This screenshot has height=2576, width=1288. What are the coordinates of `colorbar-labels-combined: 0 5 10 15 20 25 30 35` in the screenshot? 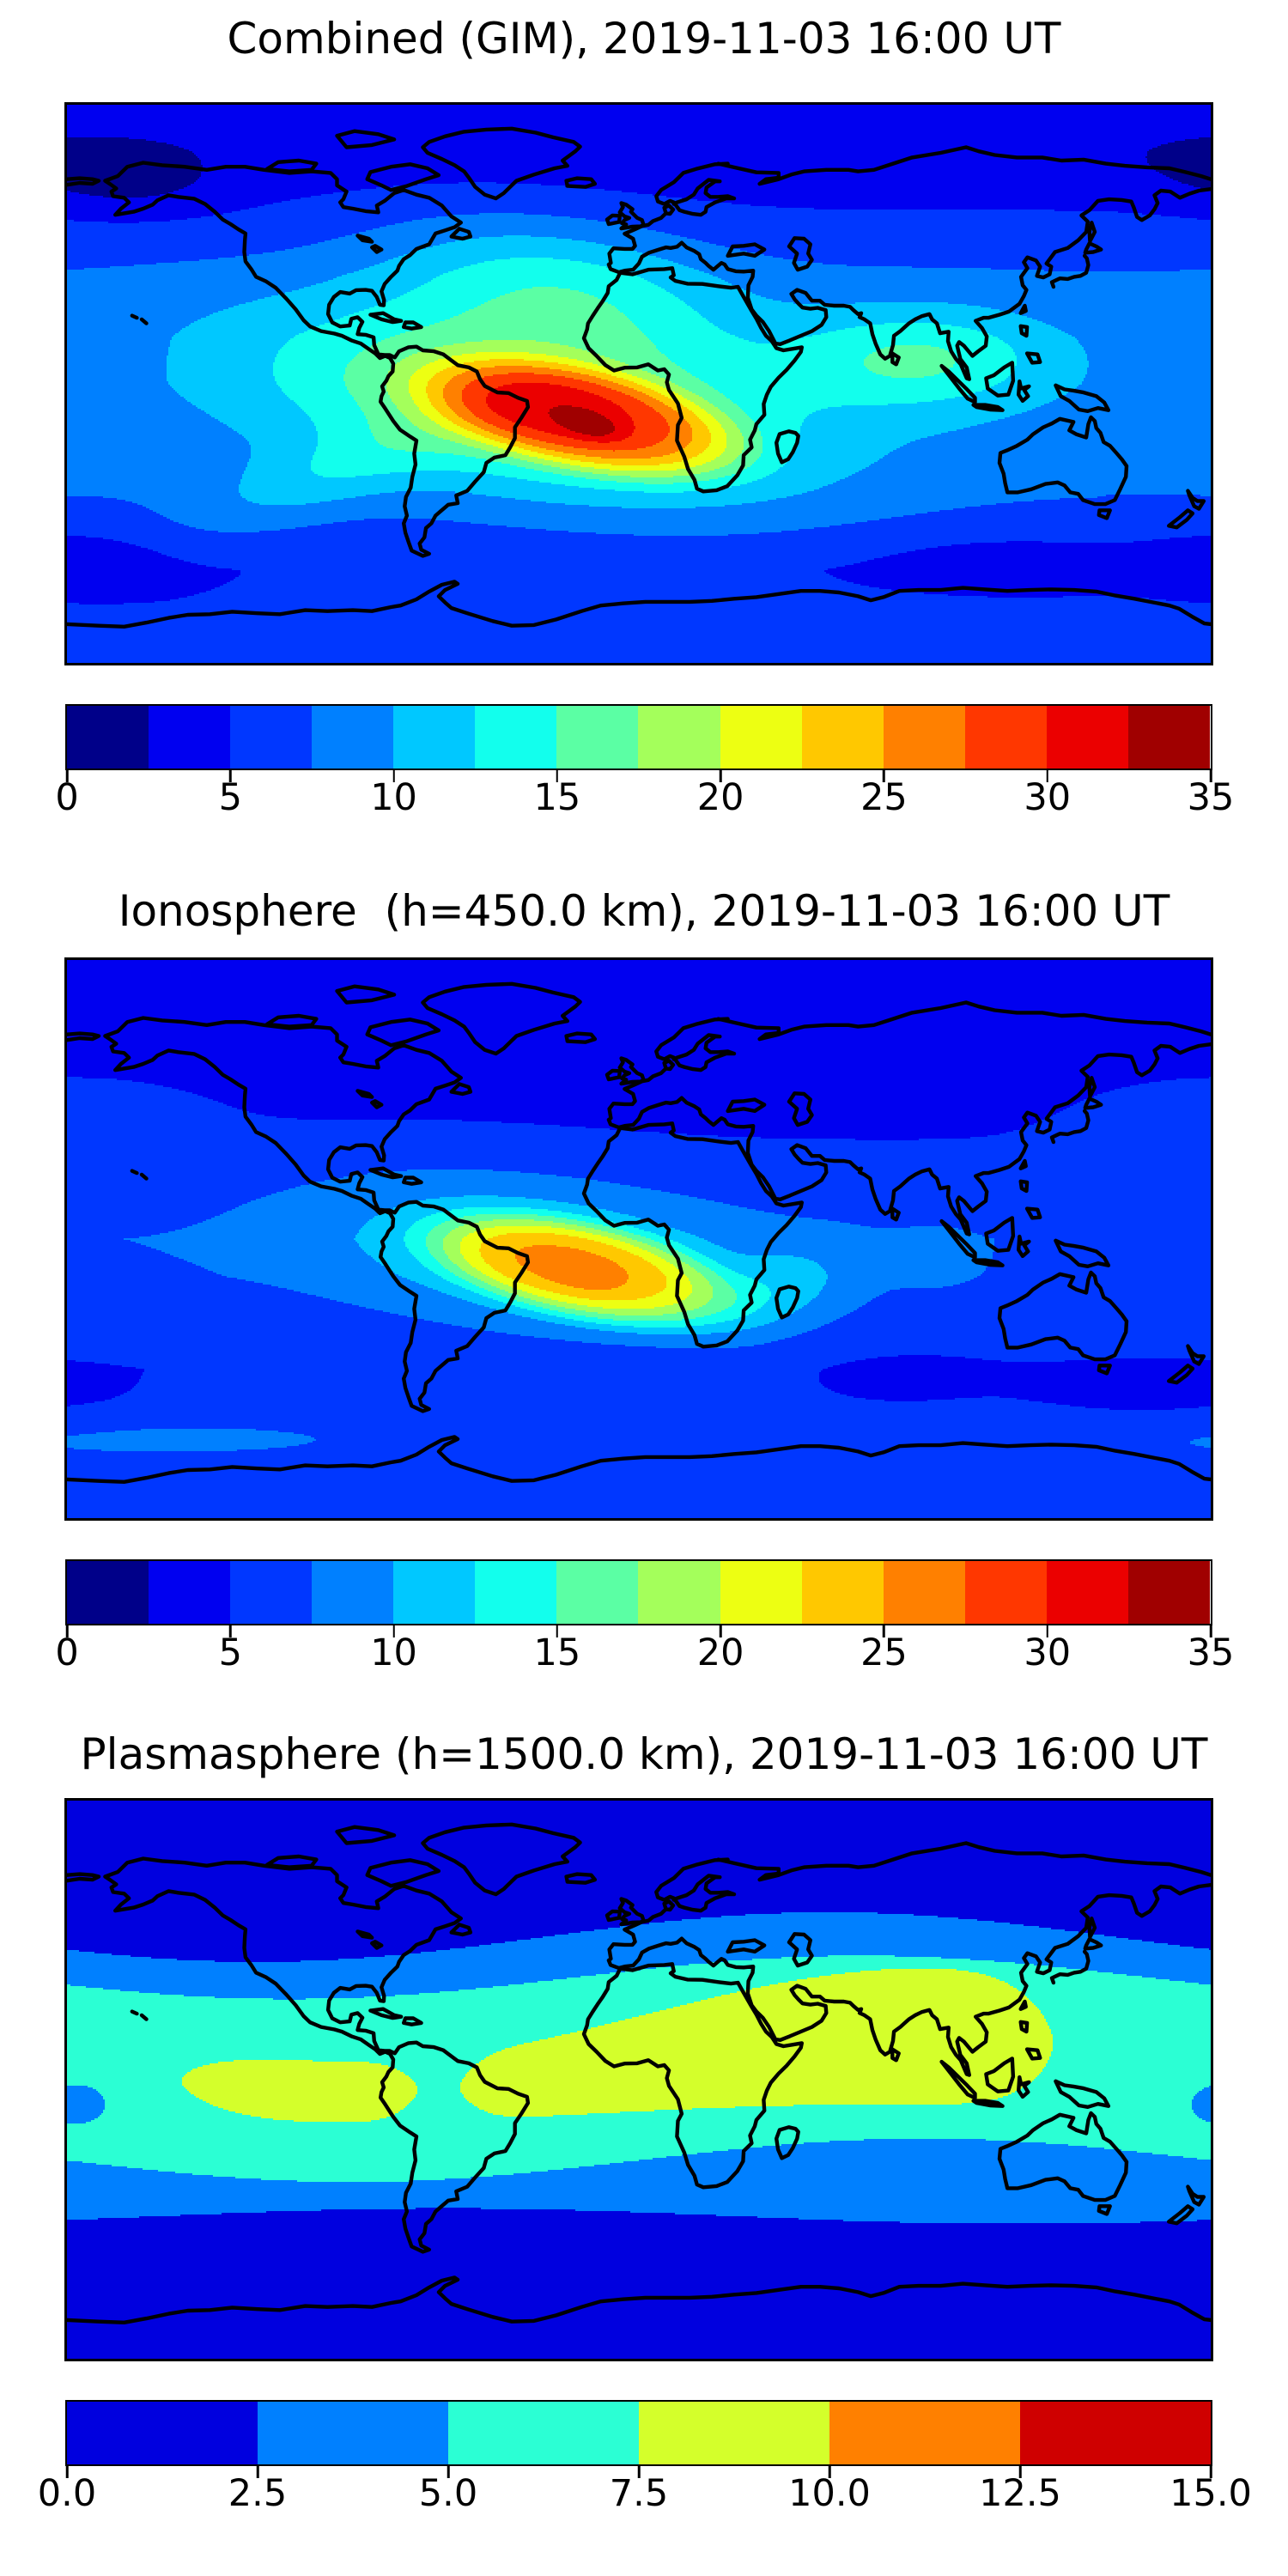 It's located at (644, 801).